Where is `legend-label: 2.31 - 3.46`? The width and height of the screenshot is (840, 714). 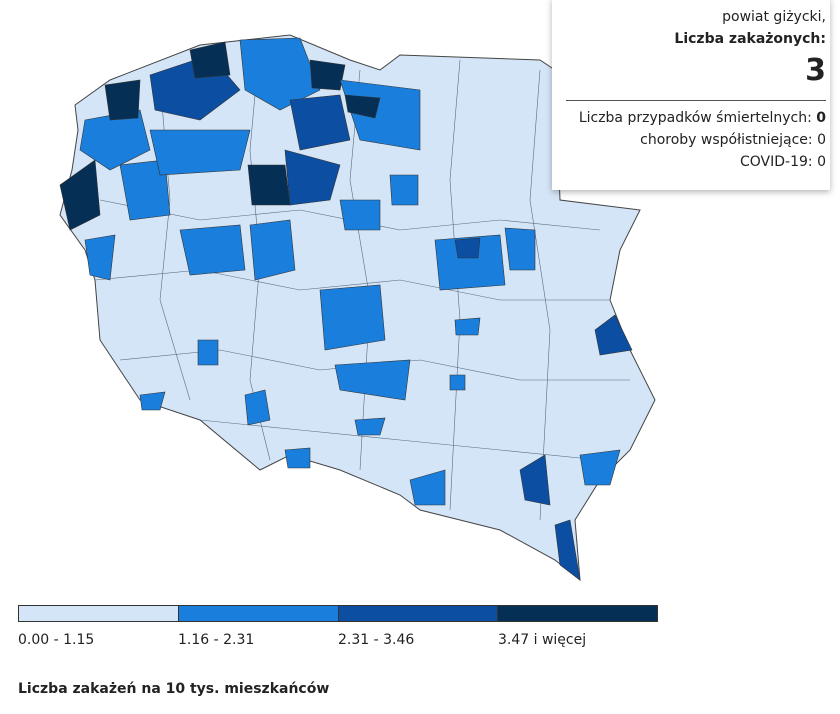 legend-label: 2.31 - 3.46 is located at coordinates (376, 640).